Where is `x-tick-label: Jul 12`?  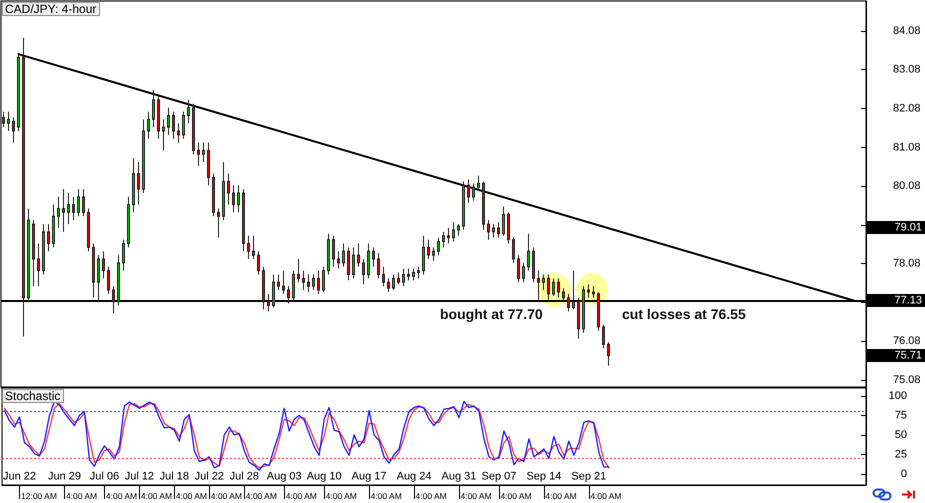
x-tick-label: Jul 12 is located at coordinates (139, 476).